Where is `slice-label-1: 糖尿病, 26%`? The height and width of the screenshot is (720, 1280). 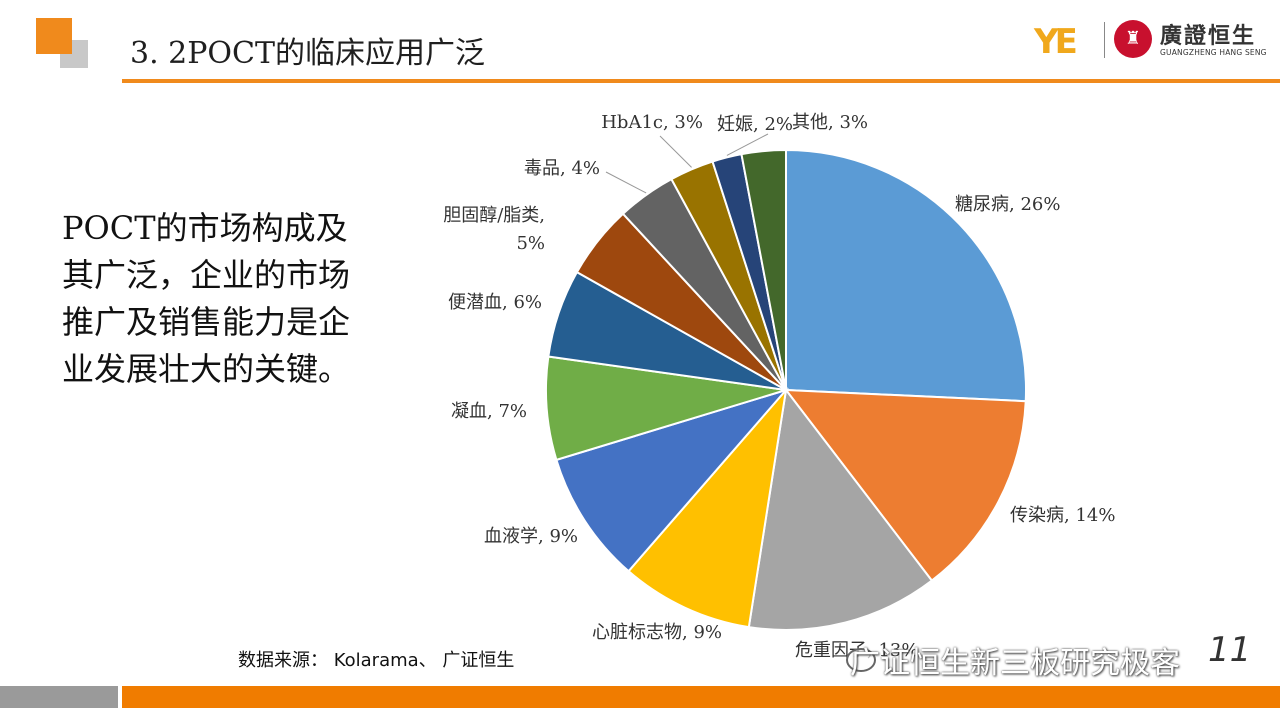
slice-label-1: 糖尿病, 26% is located at coordinates (1007, 204).